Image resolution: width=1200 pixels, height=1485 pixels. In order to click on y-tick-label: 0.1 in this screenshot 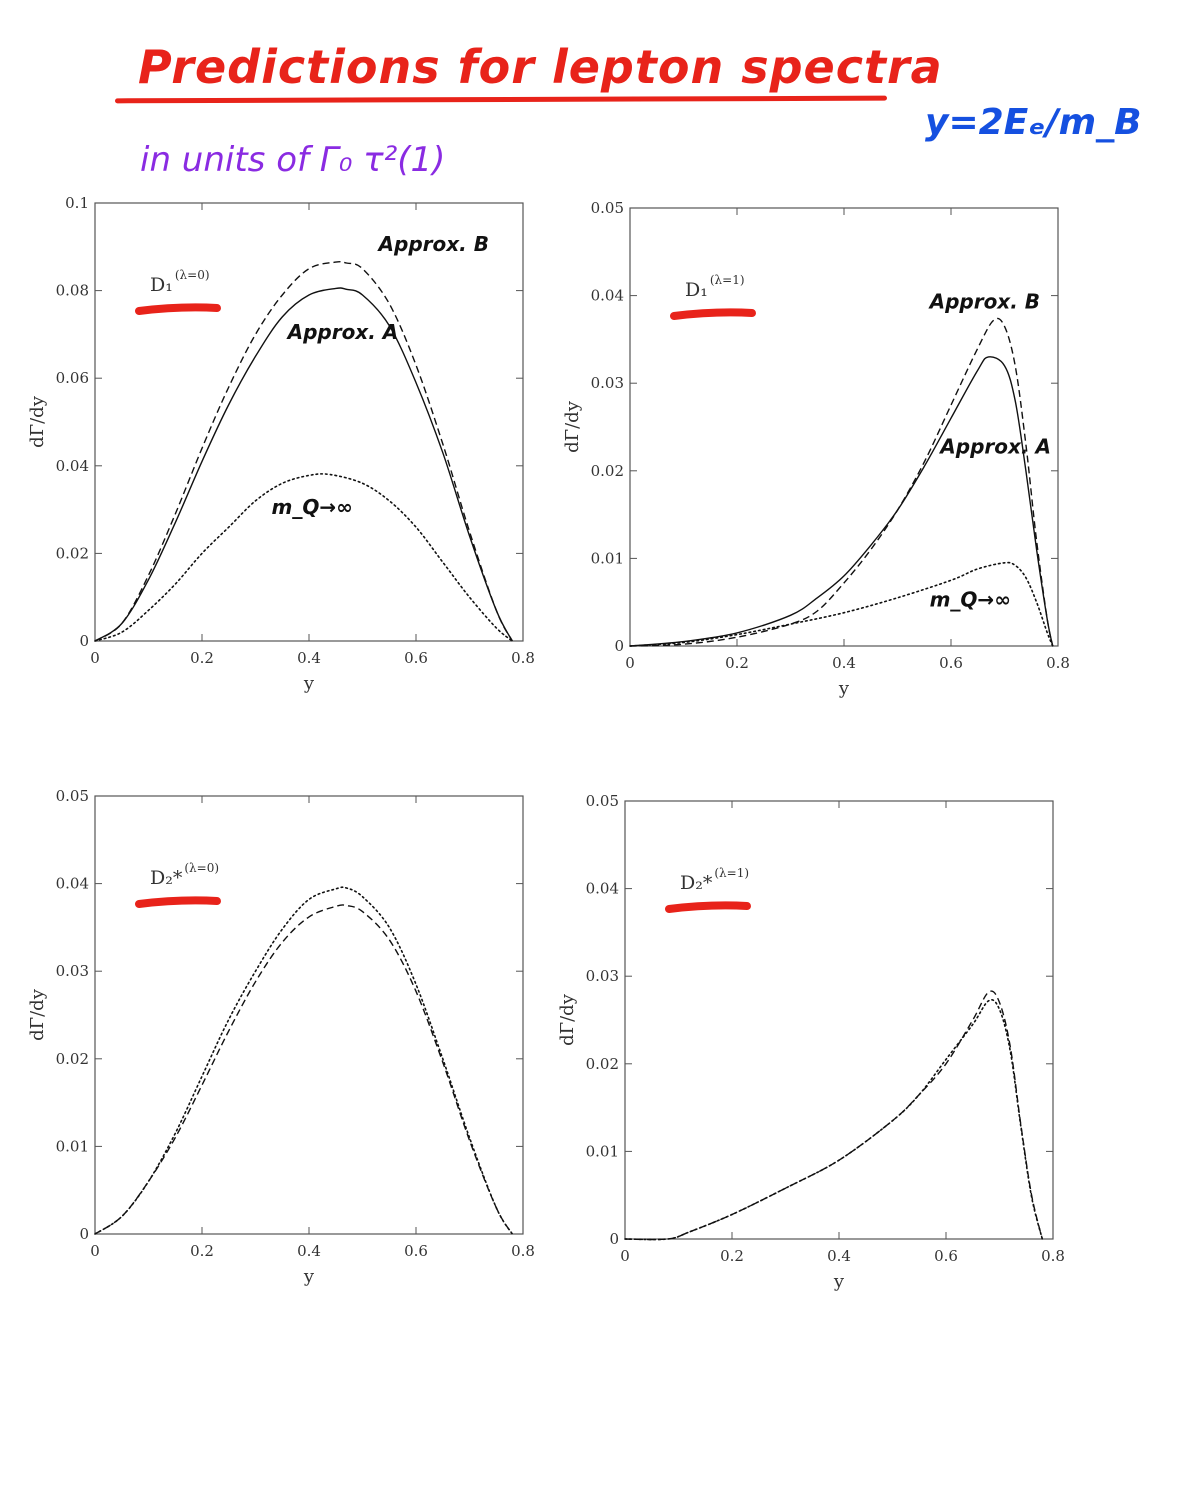, I will do `click(77, 203)`.